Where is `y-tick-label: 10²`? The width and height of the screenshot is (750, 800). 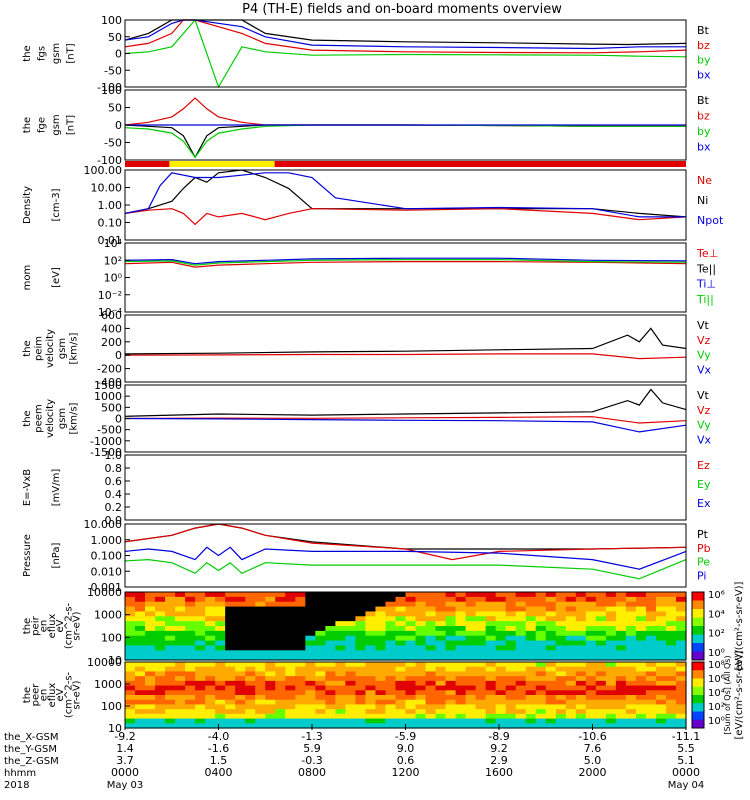
y-tick-label: 10² is located at coordinates (113, 260).